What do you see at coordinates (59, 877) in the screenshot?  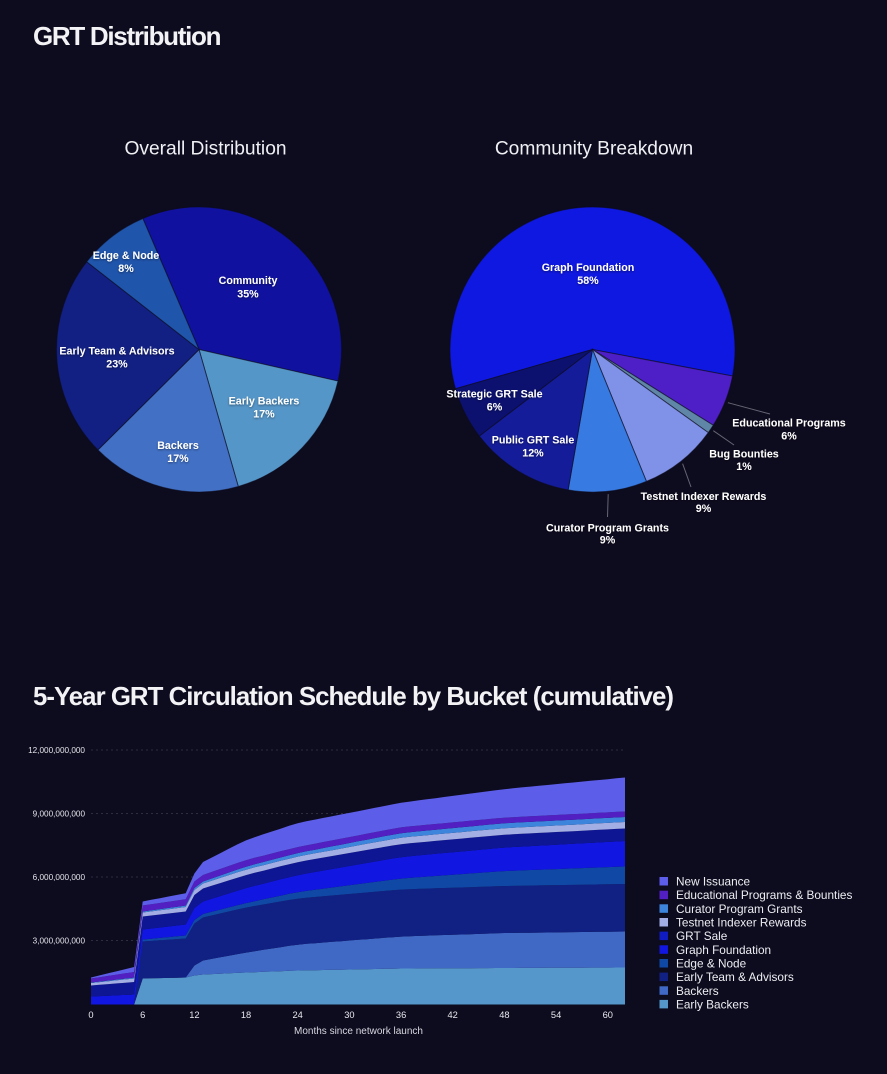 I see `svg-text: 6,000,000,000` at bounding box center [59, 877].